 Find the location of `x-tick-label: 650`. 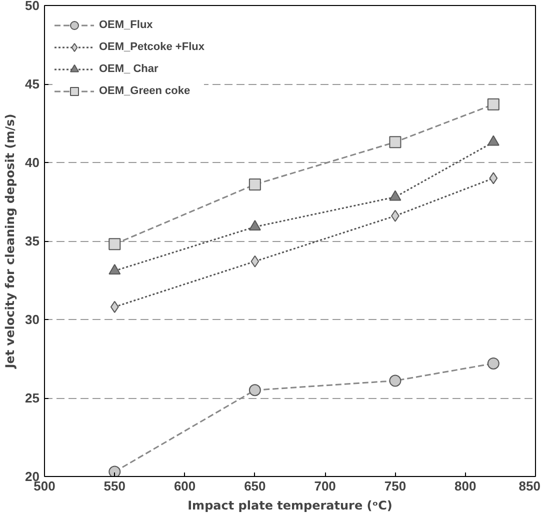

x-tick-label: 650 is located at coordinates (255, 486).